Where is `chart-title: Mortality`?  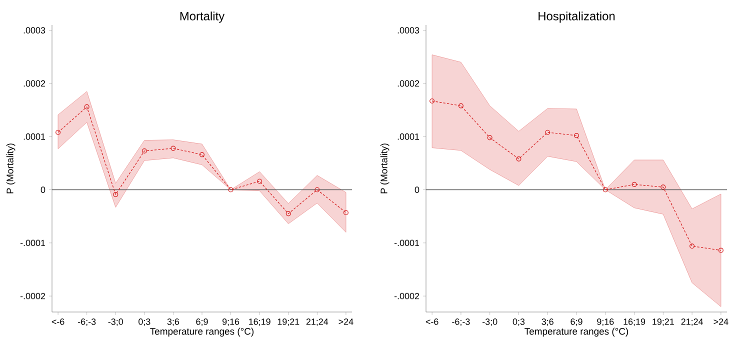
chart-title: Mortality is located at coordinates (202, 17).